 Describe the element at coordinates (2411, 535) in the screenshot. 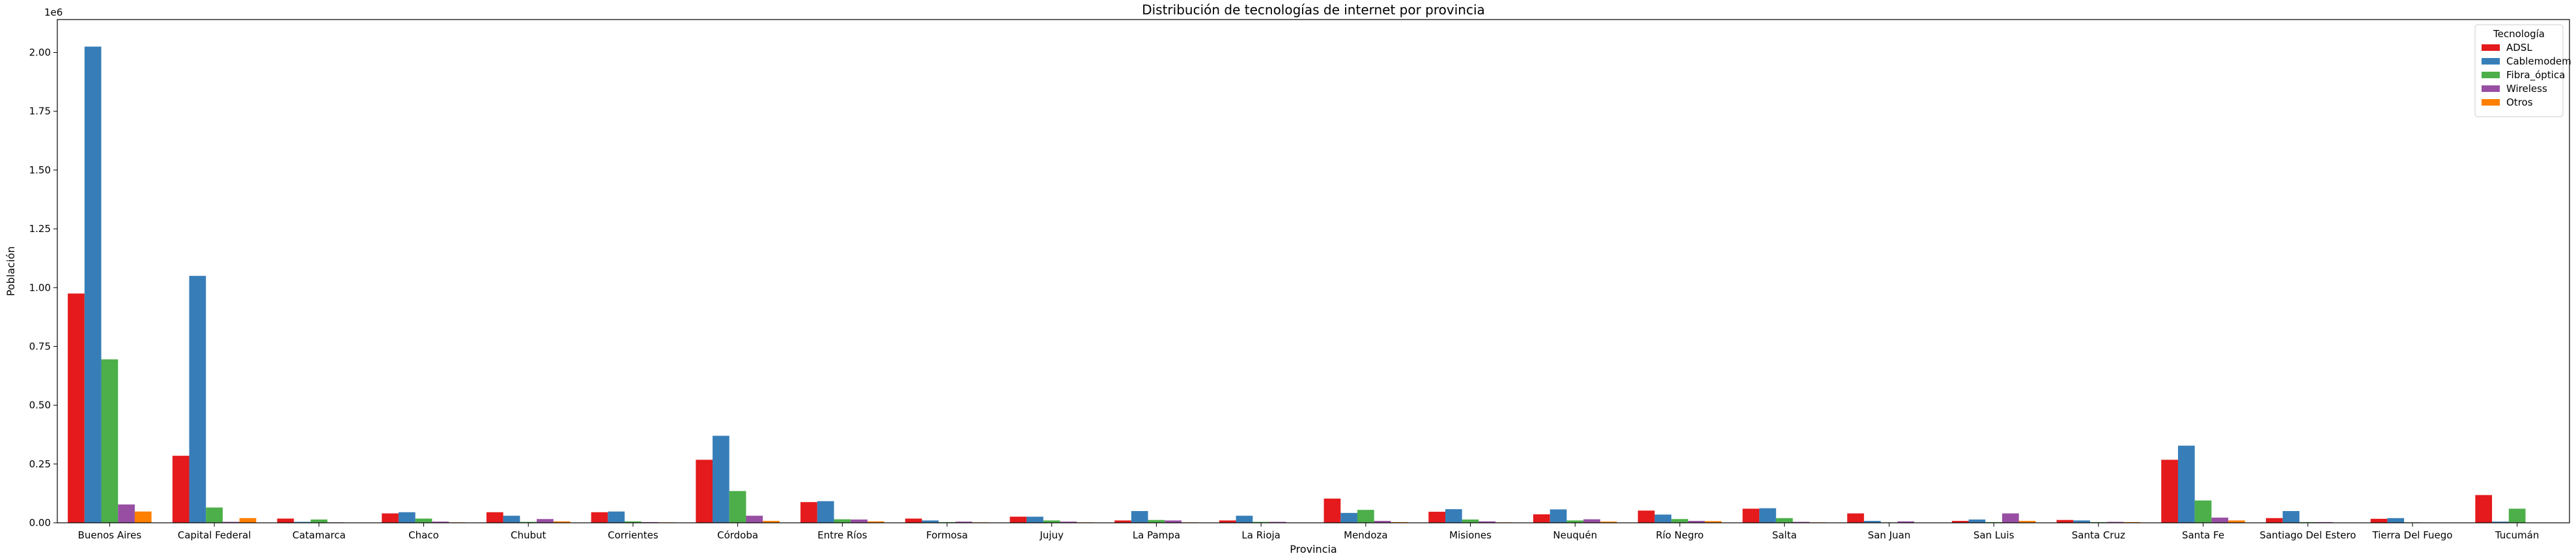

I see `x-tick-label: Tierra Del Fuego` at that location.